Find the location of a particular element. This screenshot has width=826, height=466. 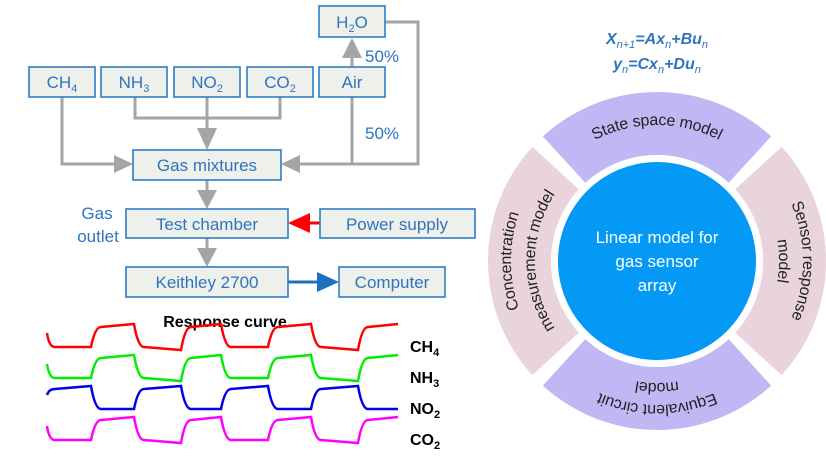

svg-text: NO2 is located at coordinates (207, 84).